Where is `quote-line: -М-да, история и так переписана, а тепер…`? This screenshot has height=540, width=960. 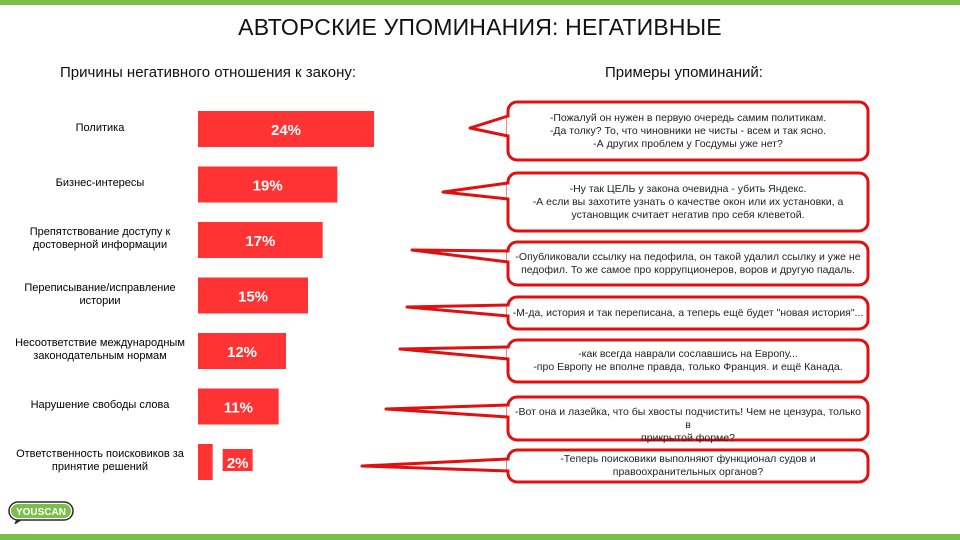 quote-line: -М-да, история и так переписана, а тепер… is located at coordinates (688, 312).